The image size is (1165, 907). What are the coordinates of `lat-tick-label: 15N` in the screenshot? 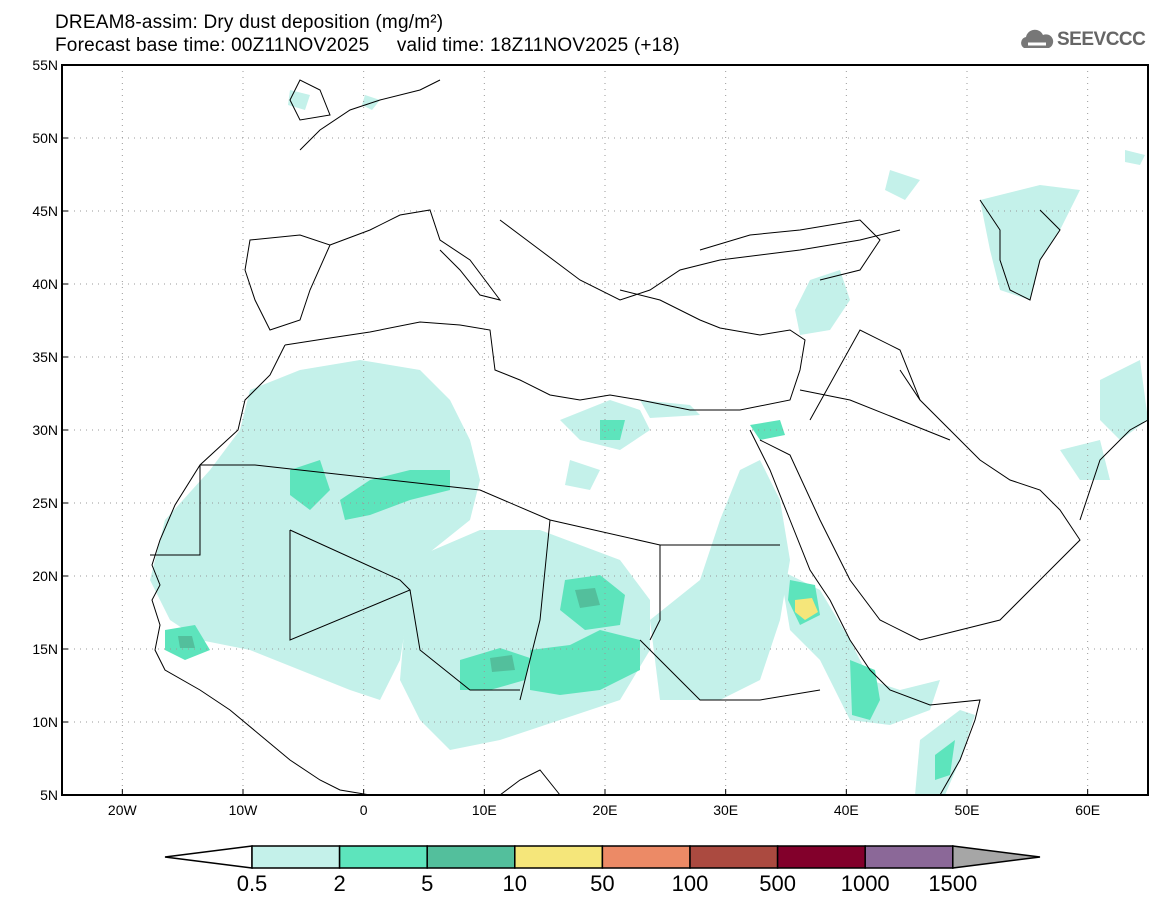 It's located at (45, 649).